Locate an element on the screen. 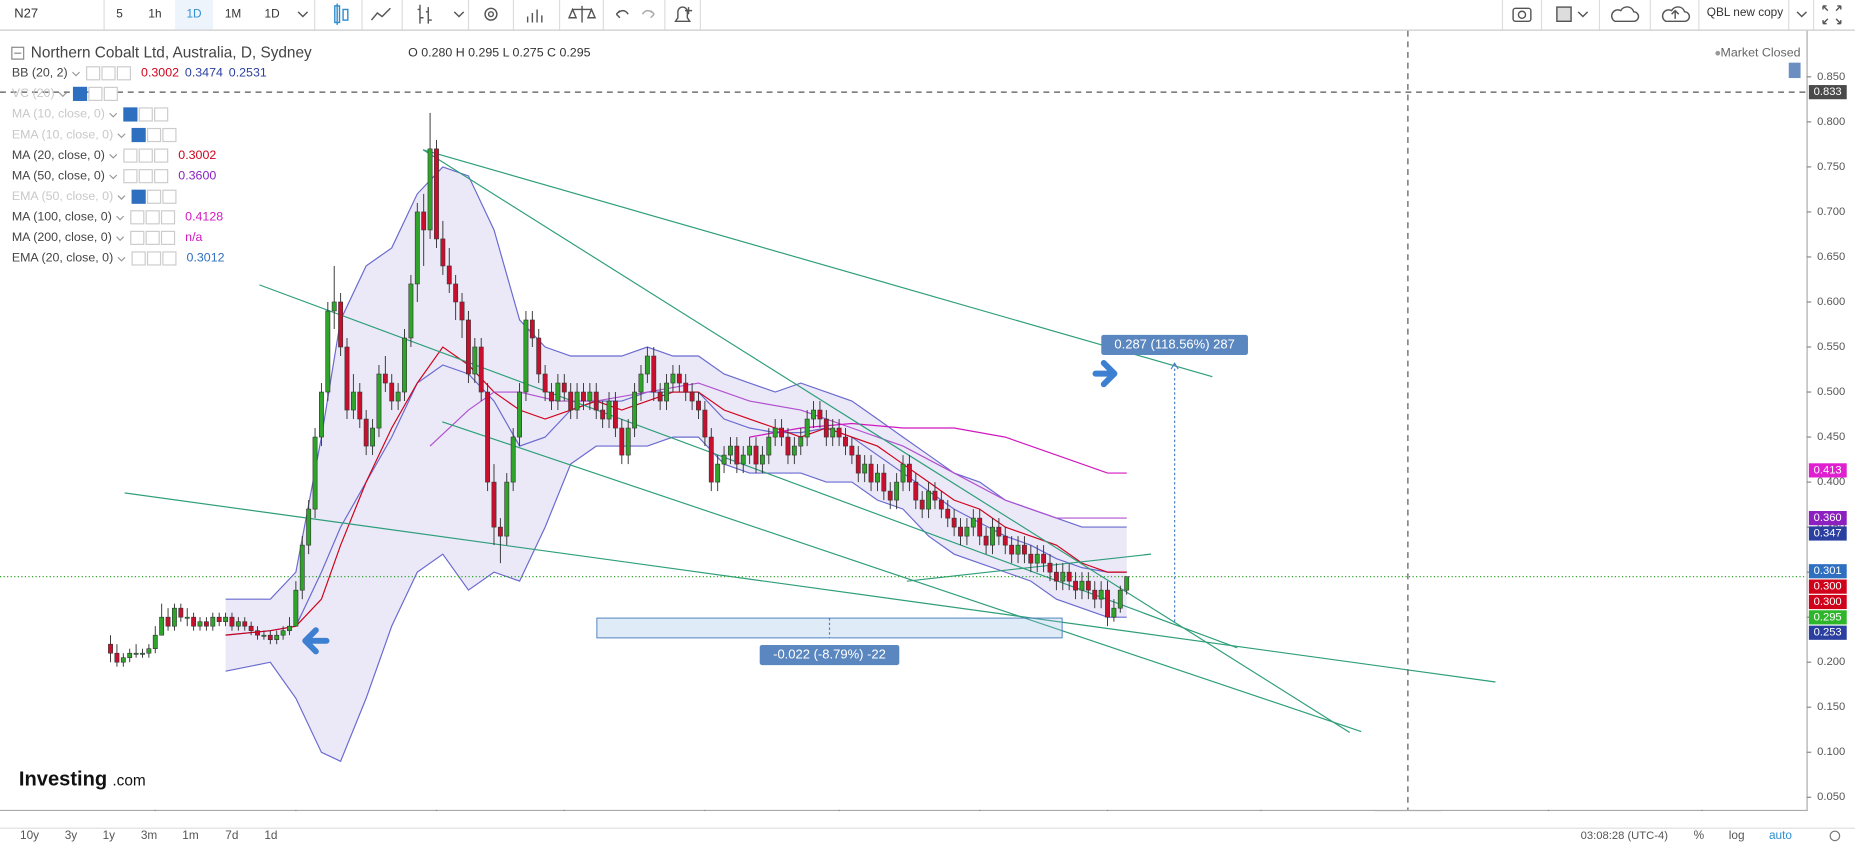  crosshair-price-label: 0.833 is located at coordinates (1828, 92).